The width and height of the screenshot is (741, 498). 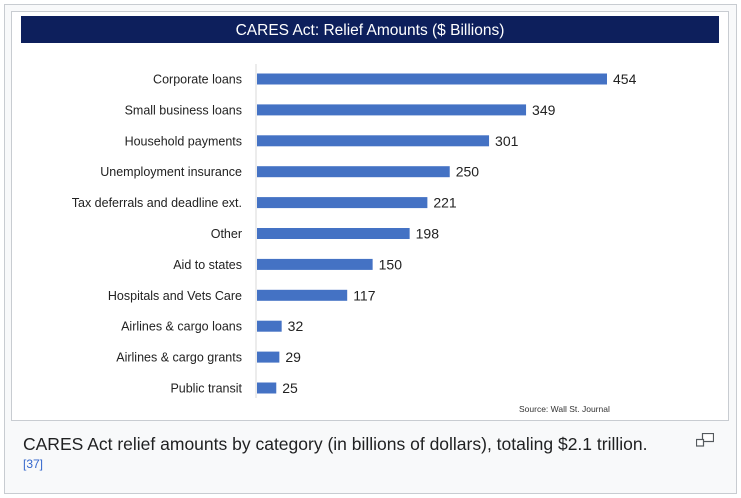 I want to click on title-banner, so click(x=370, y=29).